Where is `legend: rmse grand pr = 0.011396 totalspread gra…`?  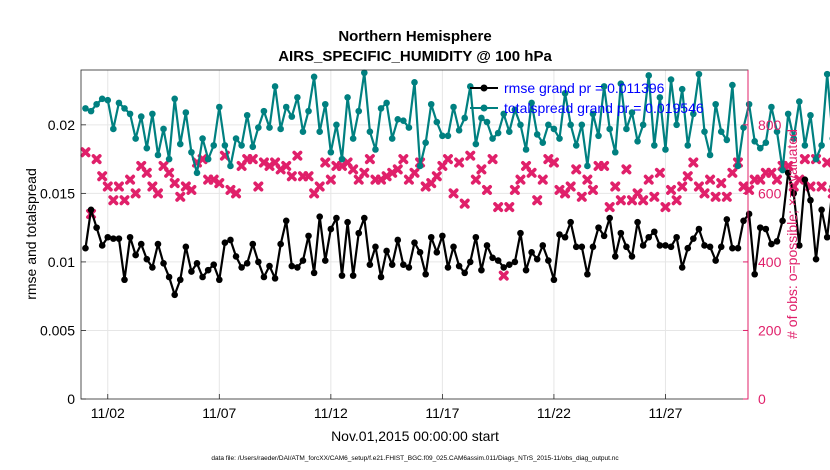
legend: rmse grand pr = 0.011396 totalspread gra… is located at coordinates (587, 98).